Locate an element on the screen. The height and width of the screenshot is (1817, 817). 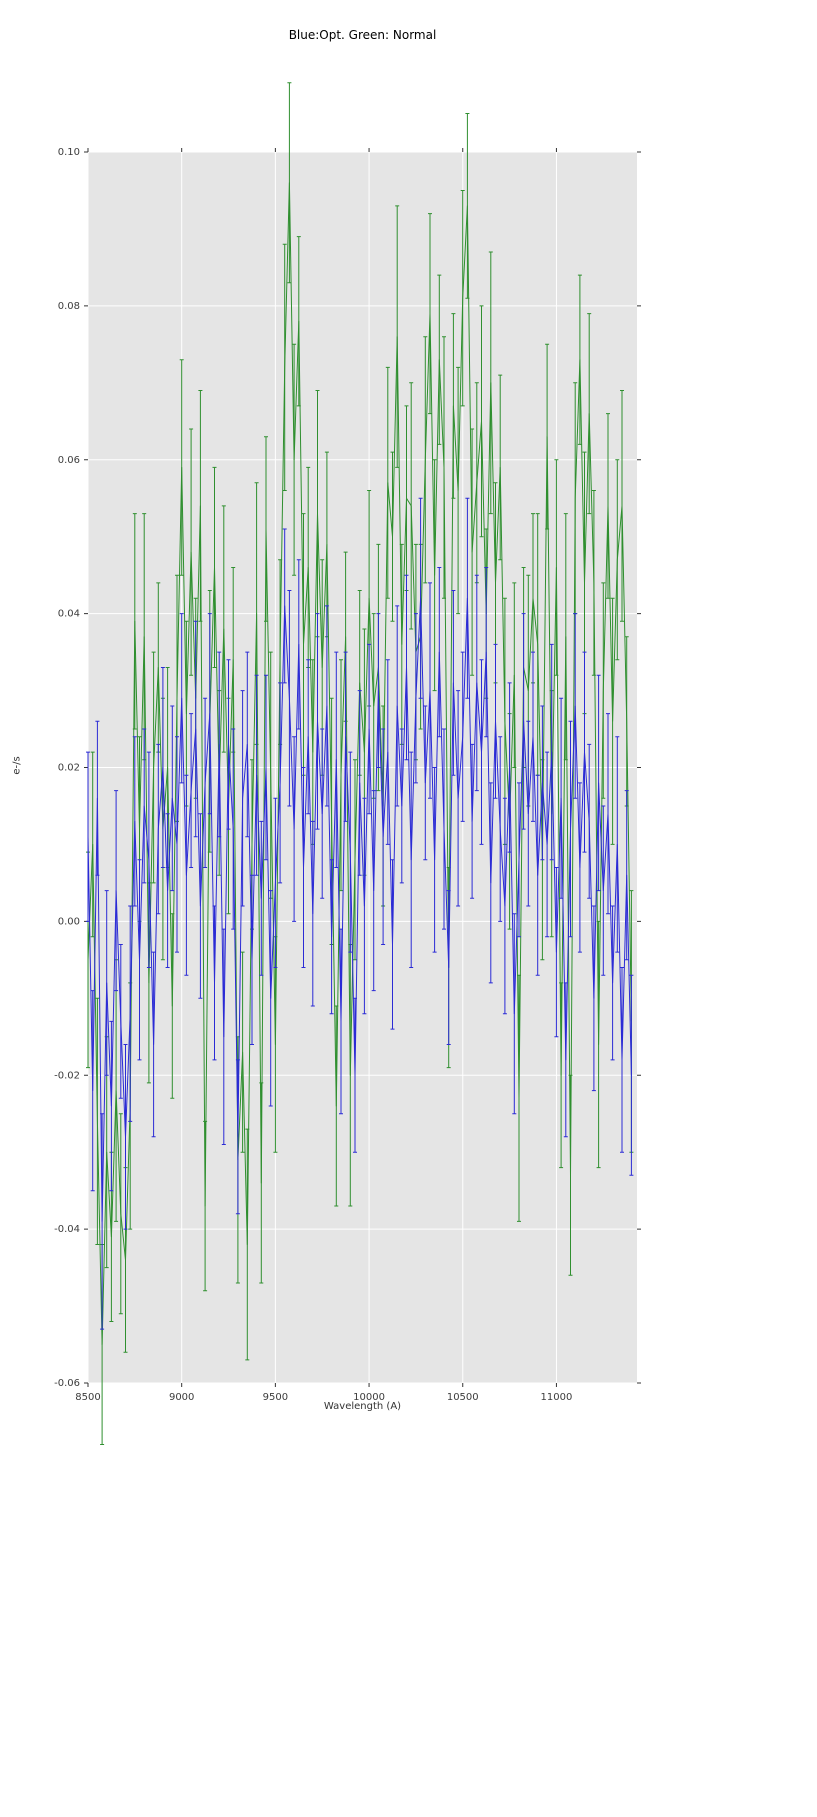
y-tick-label: 0.04 is located at coordinates (69, 614).